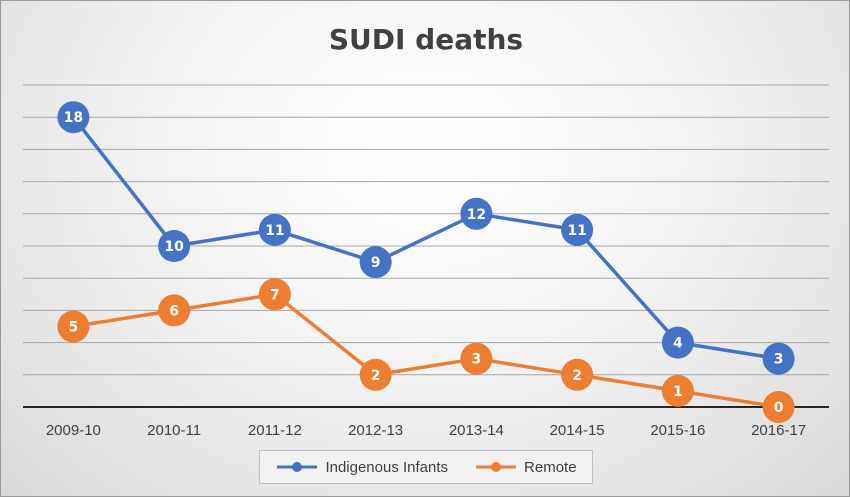  I want to click on data-label: 7, so click(275, 295).